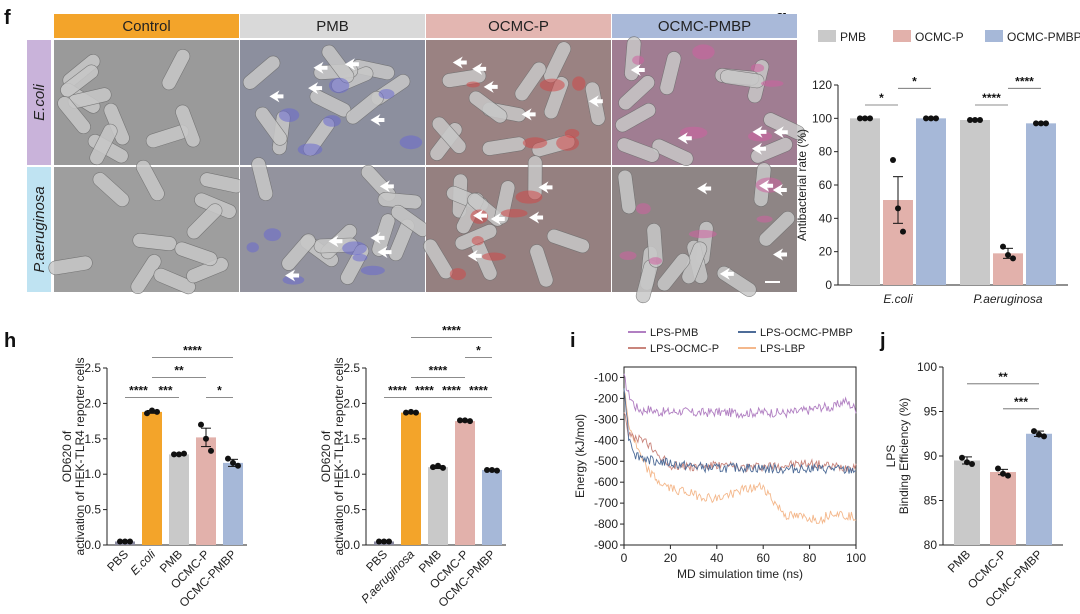 The image size is (1080, 614). Describe the element at coordinates (782, 349) in the screenshot. I see `legend-label: LPS-LBP` at that location.